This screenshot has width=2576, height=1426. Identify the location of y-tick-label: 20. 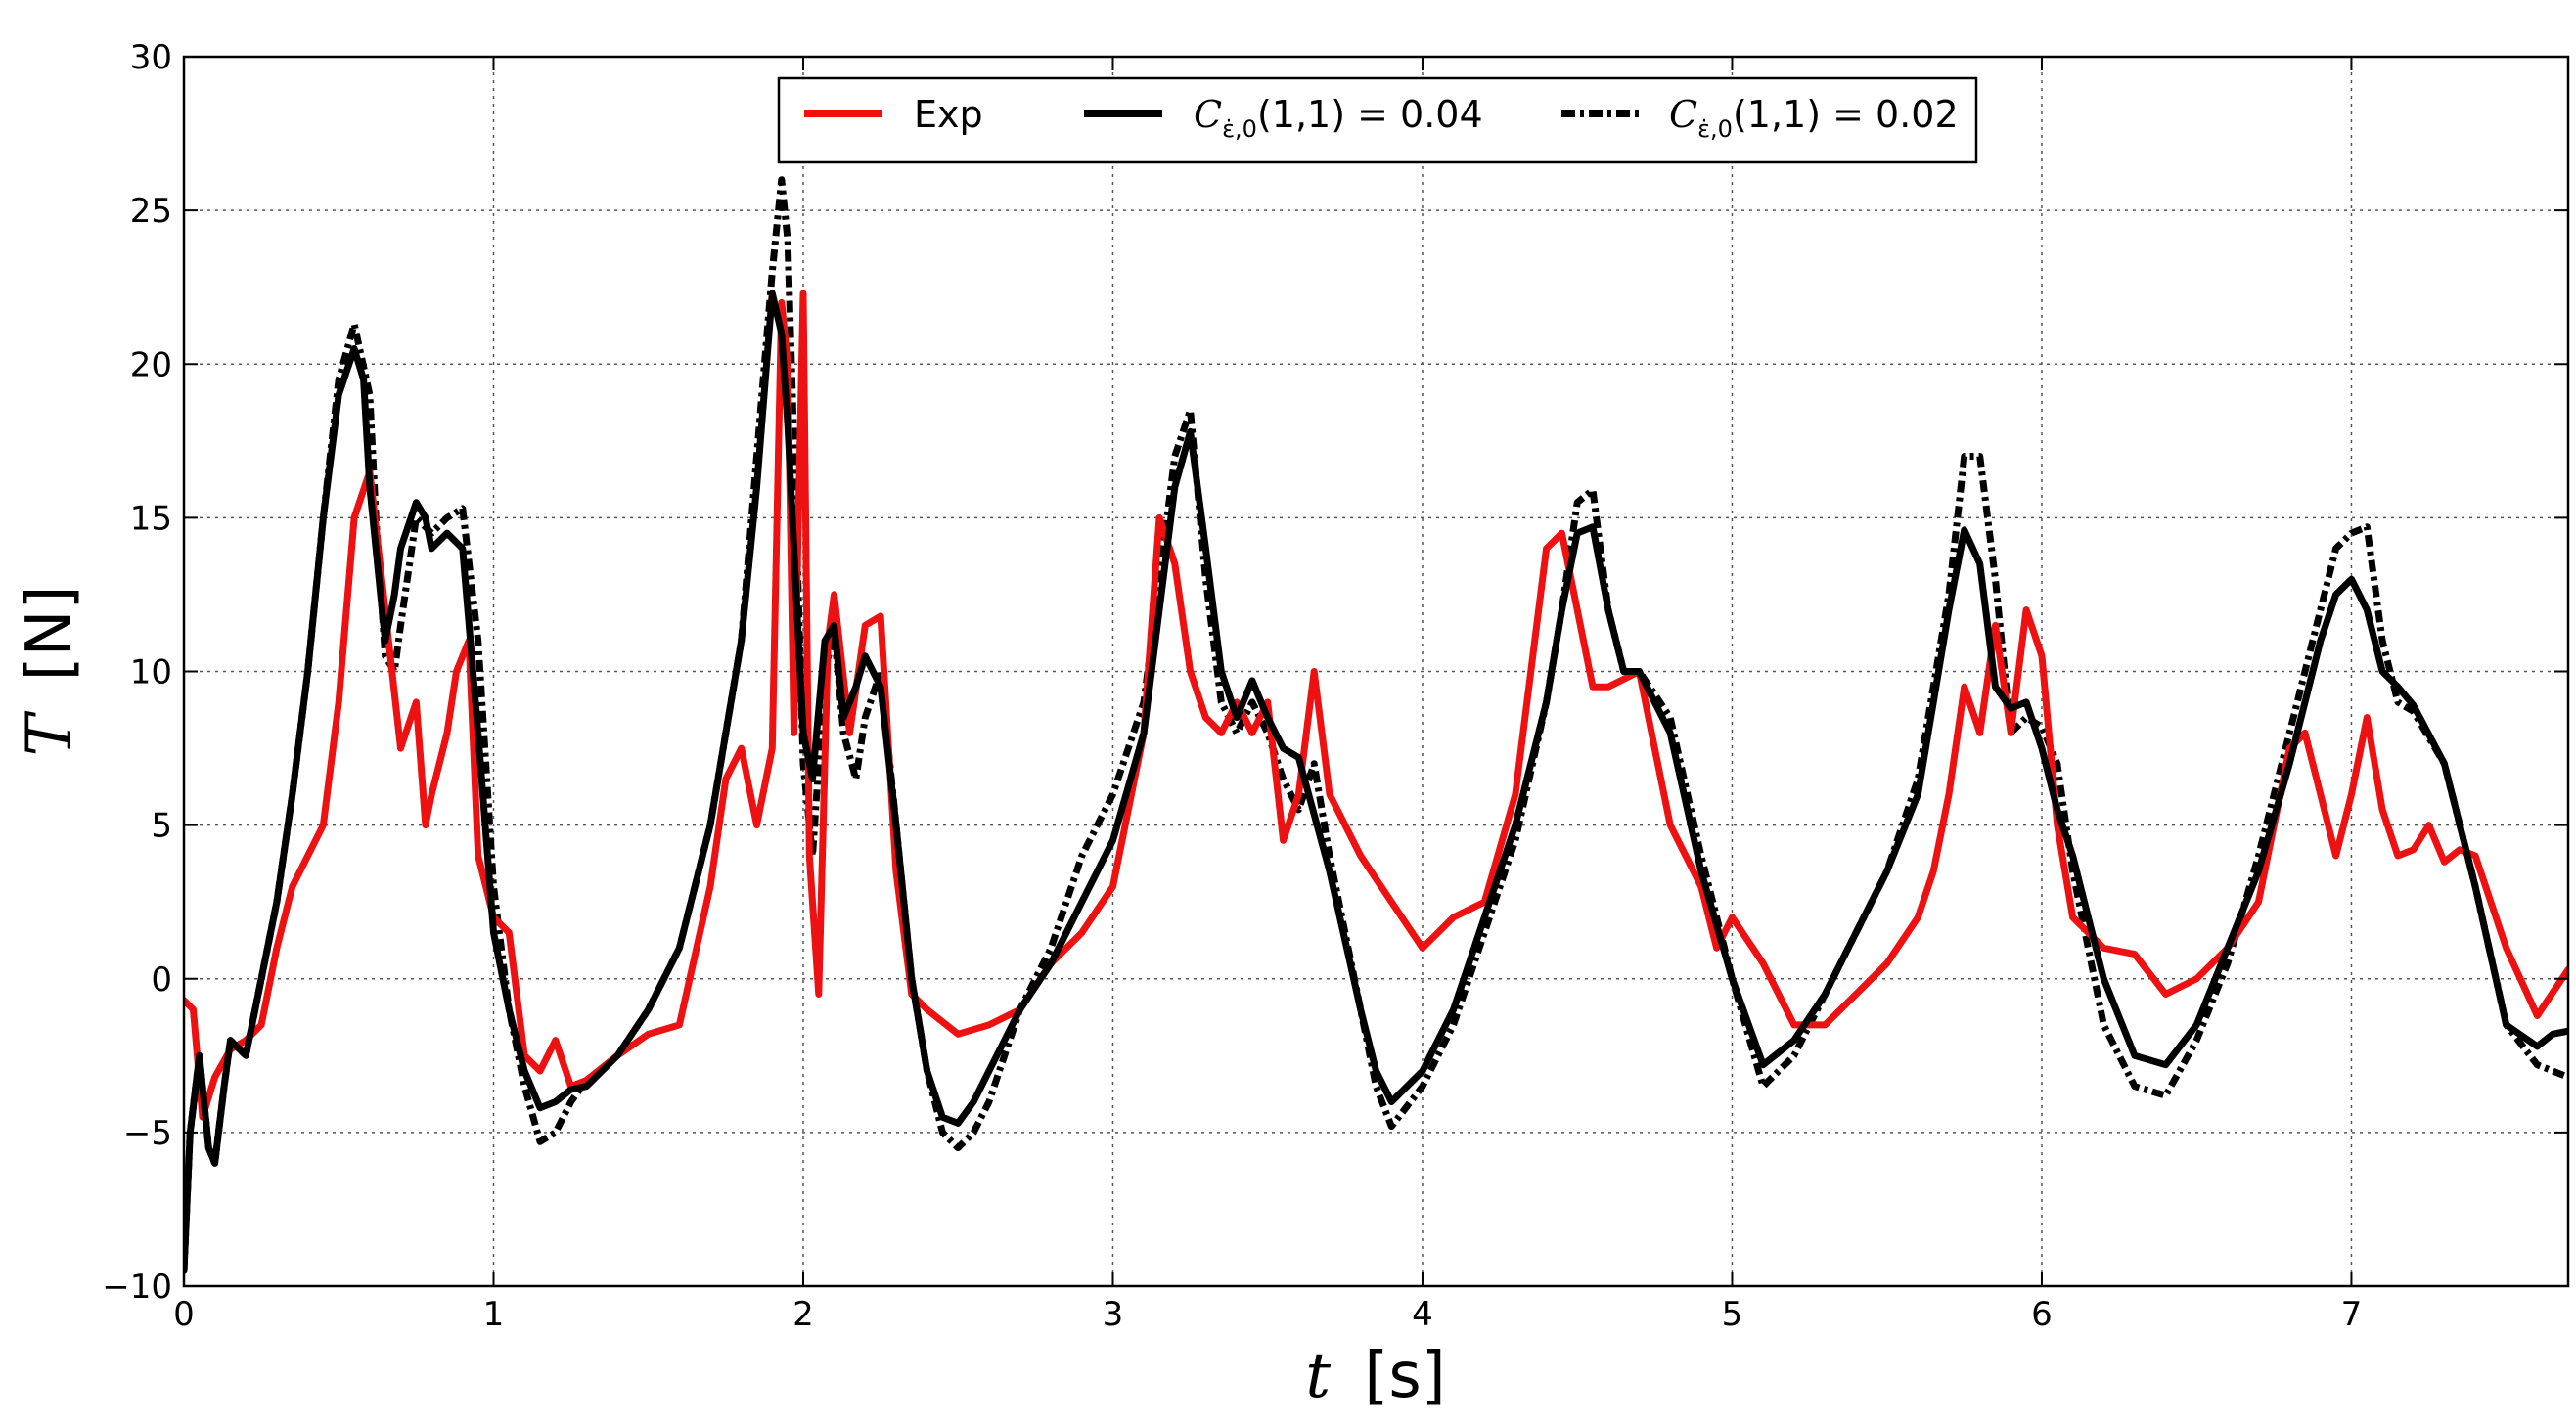
(151, 364).